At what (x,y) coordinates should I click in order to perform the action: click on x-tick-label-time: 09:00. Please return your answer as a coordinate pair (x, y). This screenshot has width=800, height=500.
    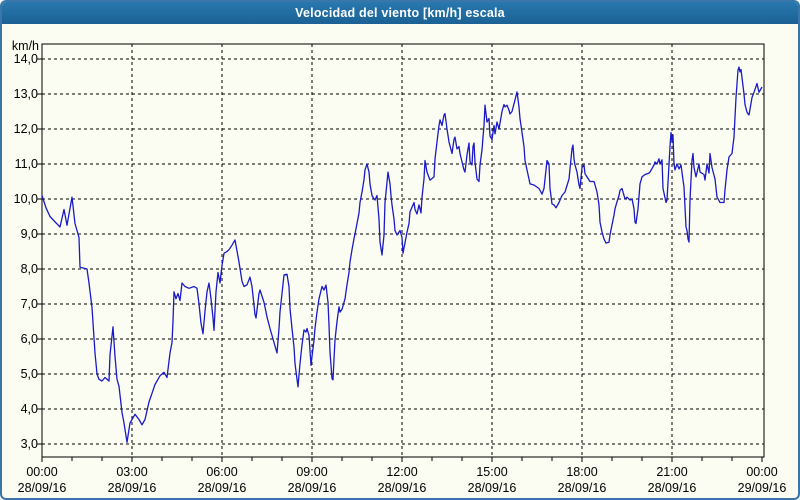
    Looking at the image, I should click on (311, 472).